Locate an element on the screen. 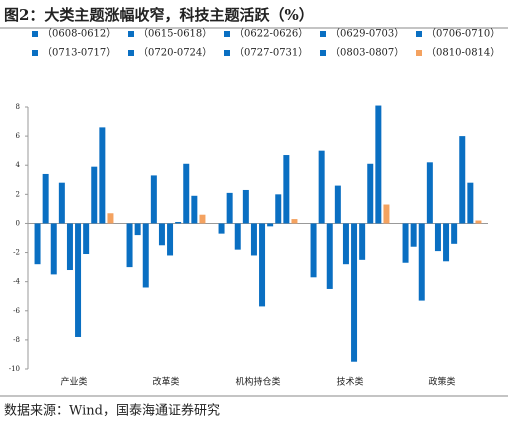  legend-label: （0727-0731） is located at coordinates (271, 53).